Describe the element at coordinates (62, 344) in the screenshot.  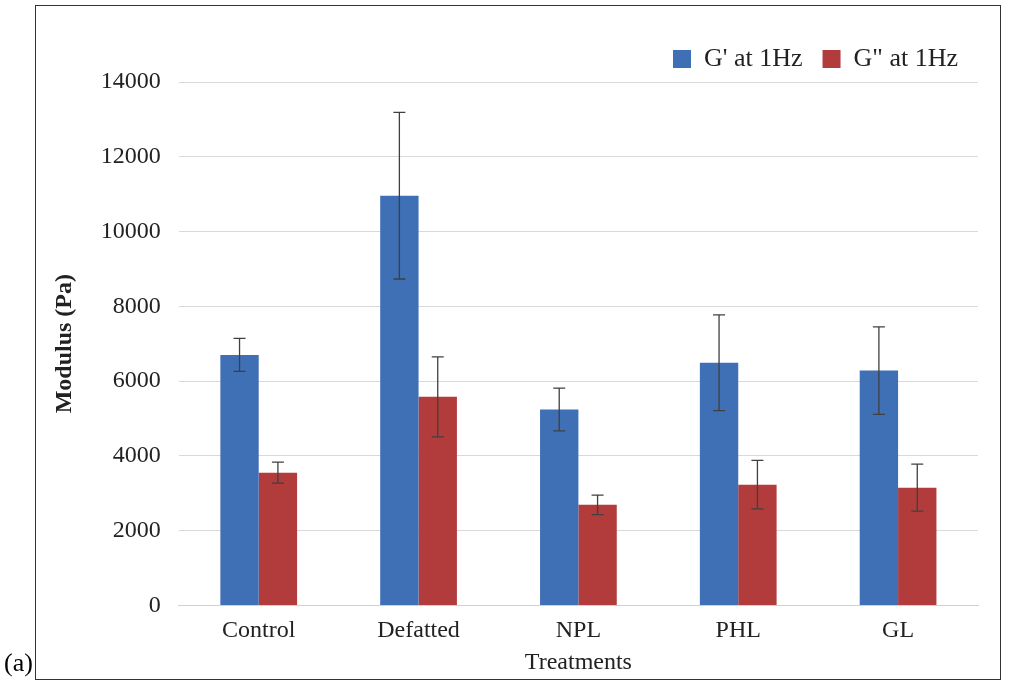
I see `y-axis-title: Modulus (Pa)` at that location.